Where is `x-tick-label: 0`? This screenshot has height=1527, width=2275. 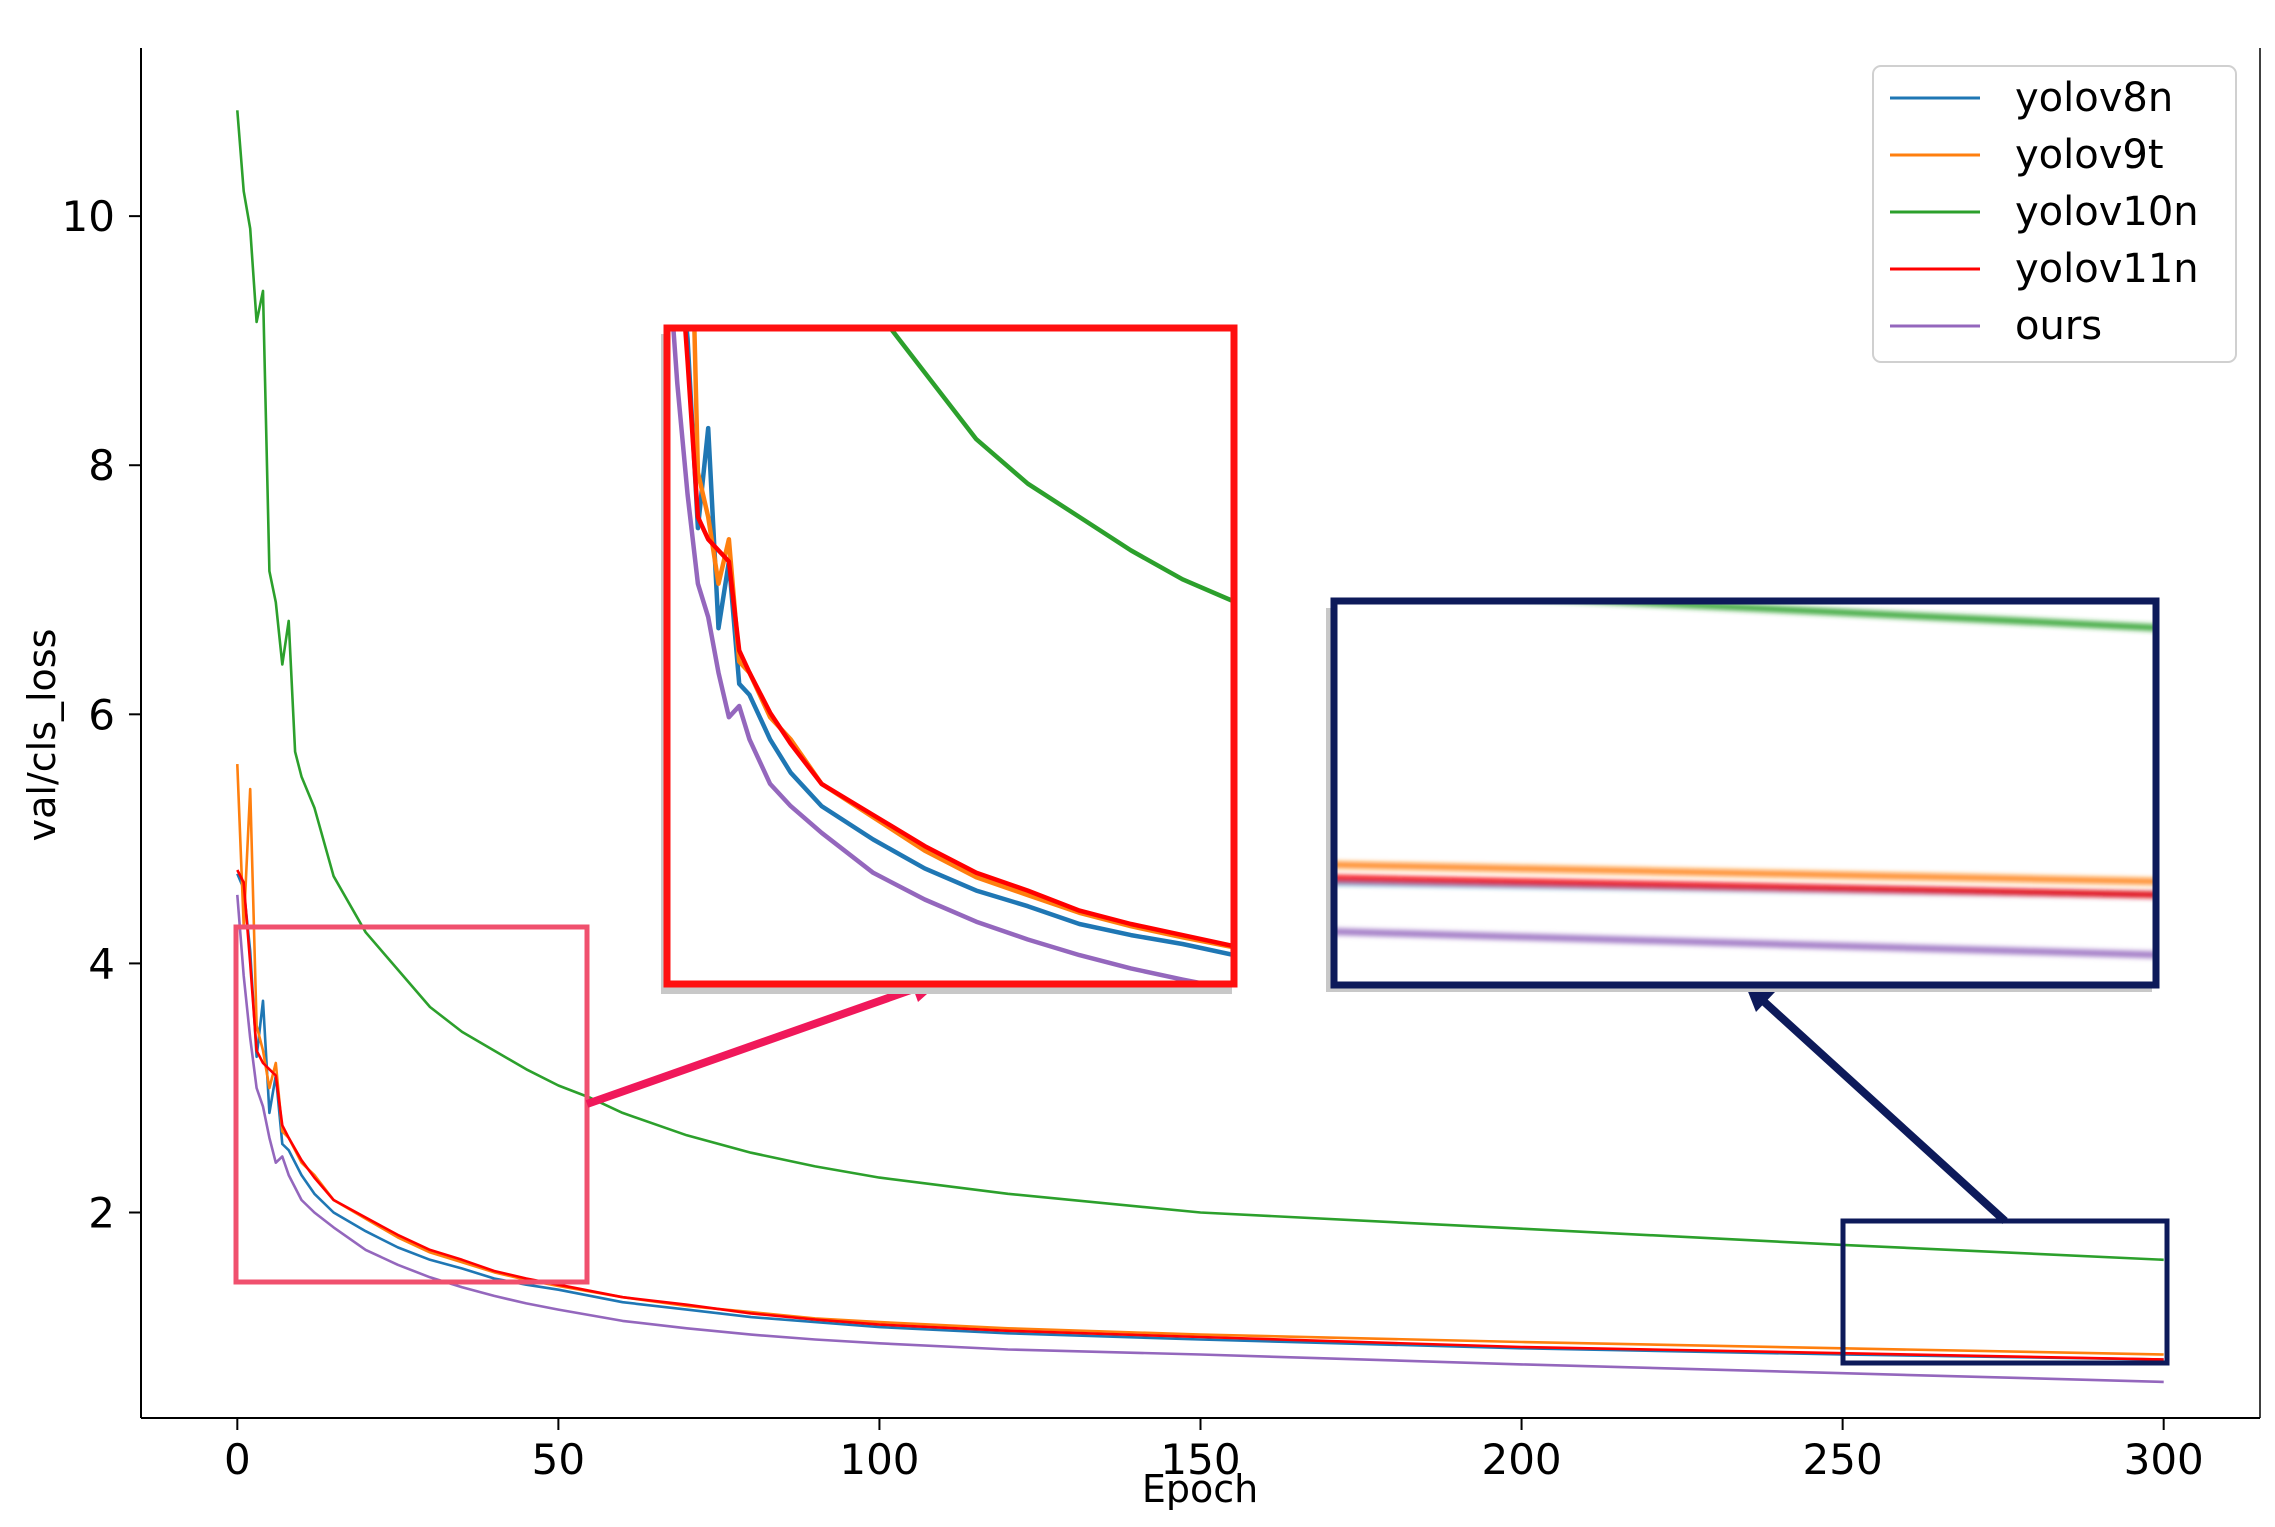 x-tick-label: 0 is located at coordinates (237, 1459).